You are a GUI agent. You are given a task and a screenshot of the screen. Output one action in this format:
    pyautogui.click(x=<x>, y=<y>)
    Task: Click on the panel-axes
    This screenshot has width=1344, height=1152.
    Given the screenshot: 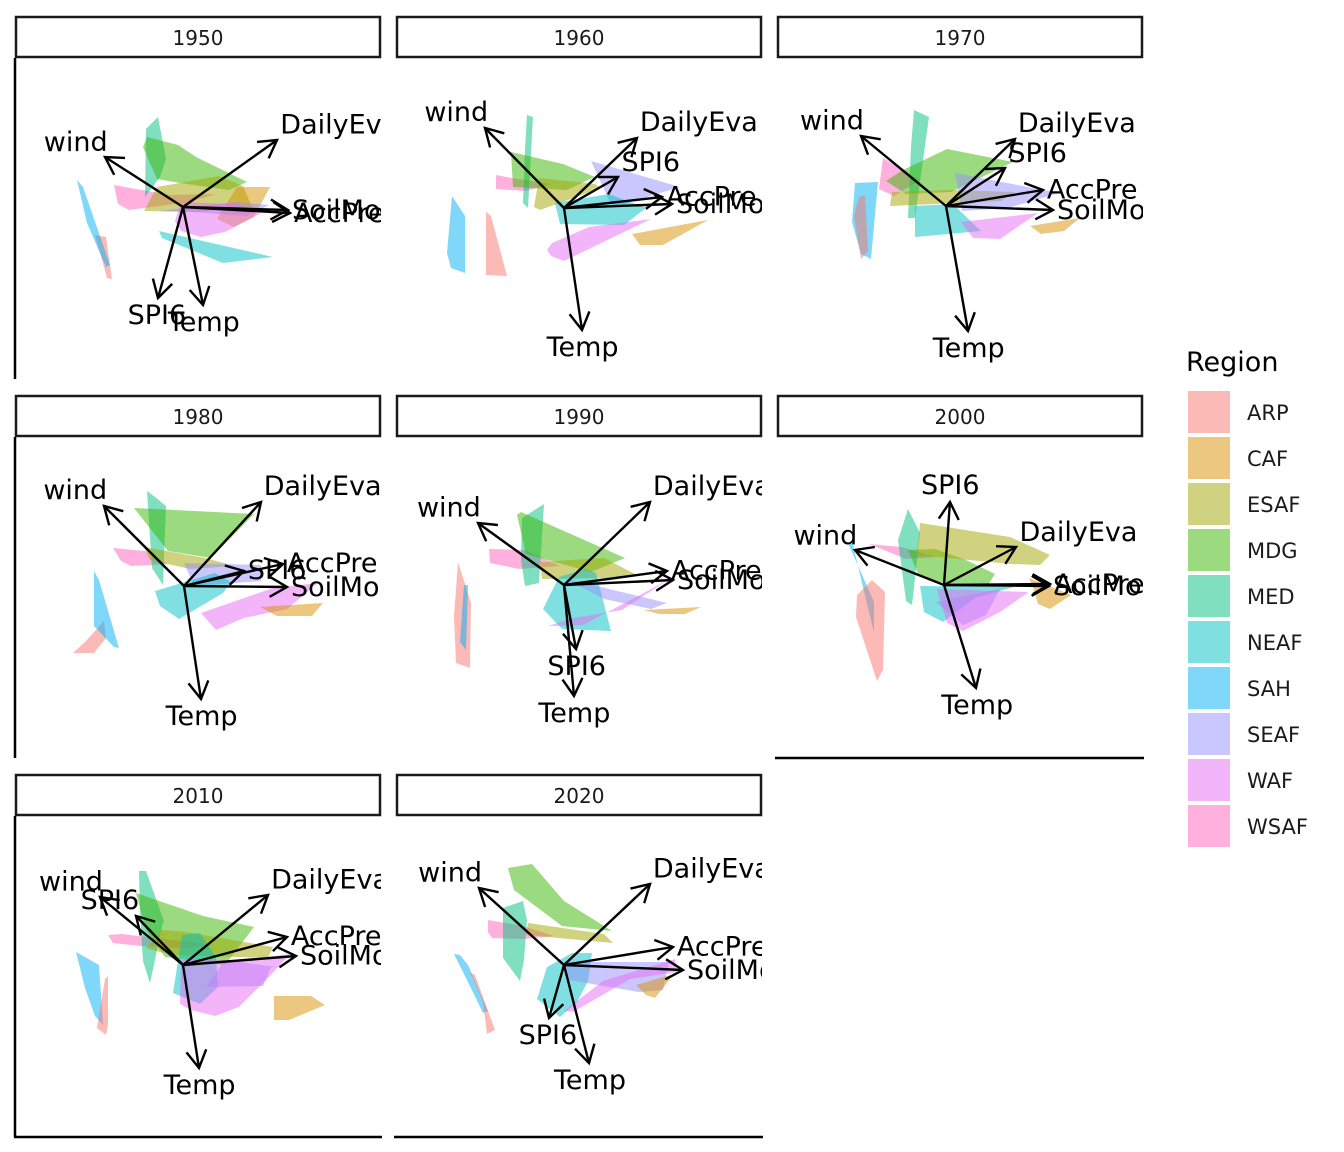 What is the action you would take?
    pyautogui.click(x=197, y=977)
    